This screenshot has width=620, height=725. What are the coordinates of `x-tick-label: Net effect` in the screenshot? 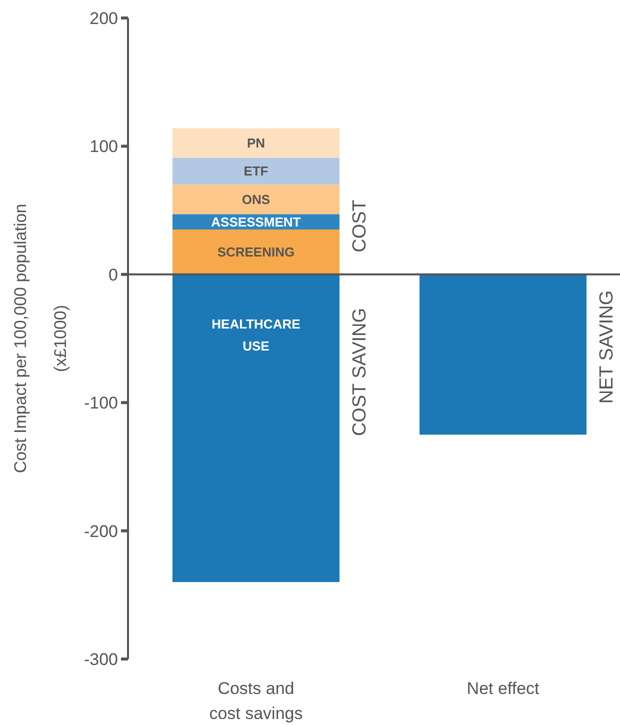 It's located at (503, 688).